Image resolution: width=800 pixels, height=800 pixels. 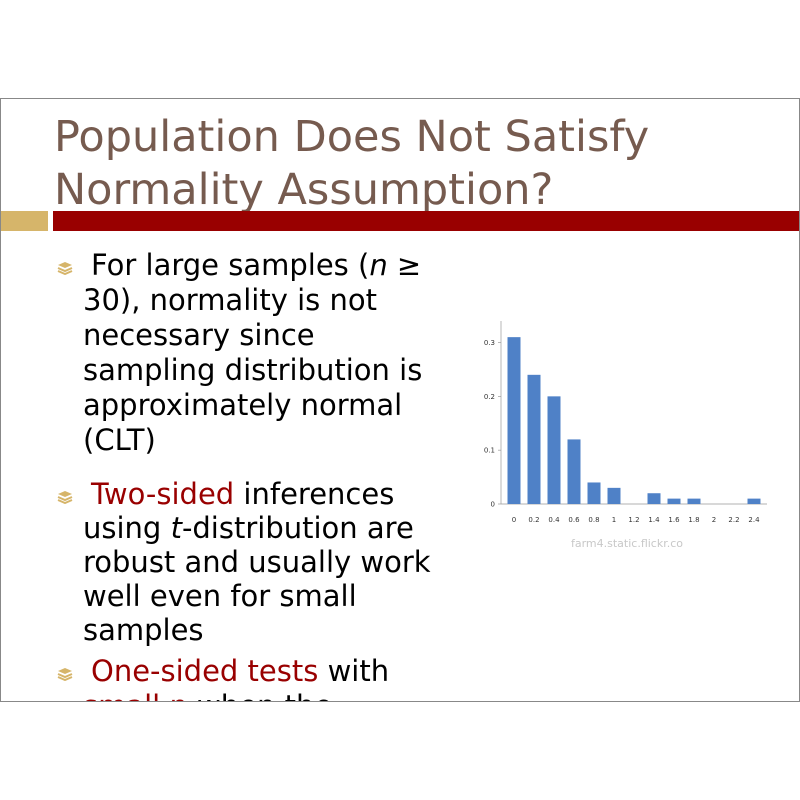 I want to click on text-run: Two-sided, so click(x=163, y=494).